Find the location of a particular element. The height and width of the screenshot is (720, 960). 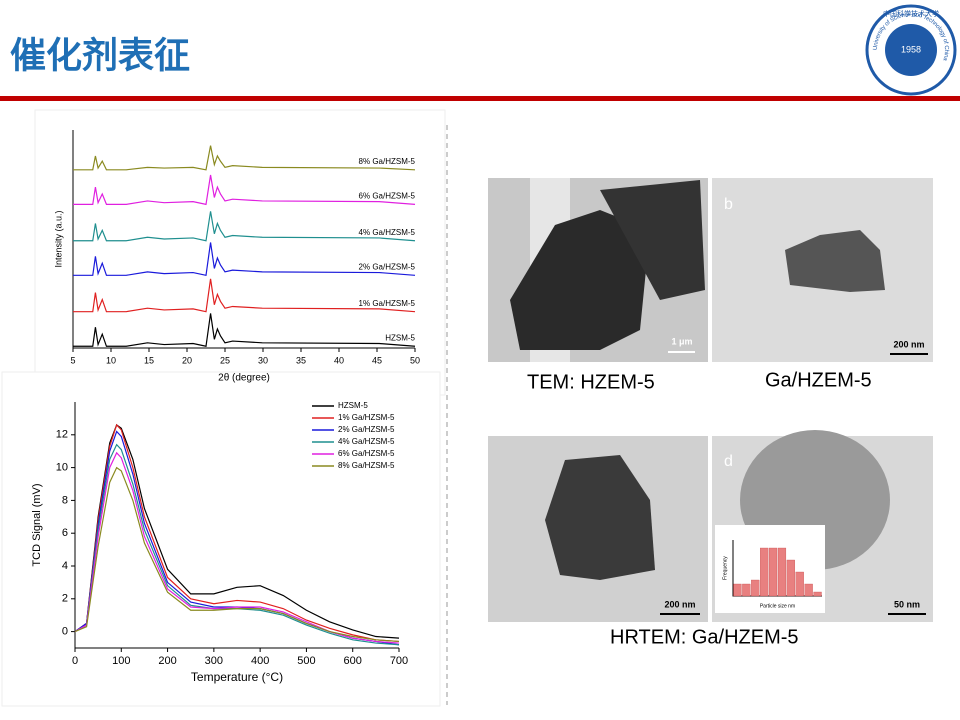

x-tick-label: 35 is located at coordinates (301, 360).